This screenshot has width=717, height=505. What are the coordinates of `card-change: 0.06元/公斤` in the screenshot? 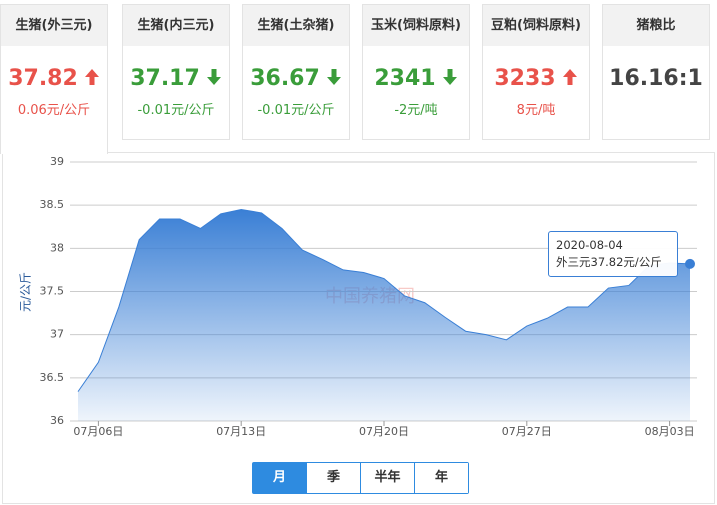 It's located at (54, 110).